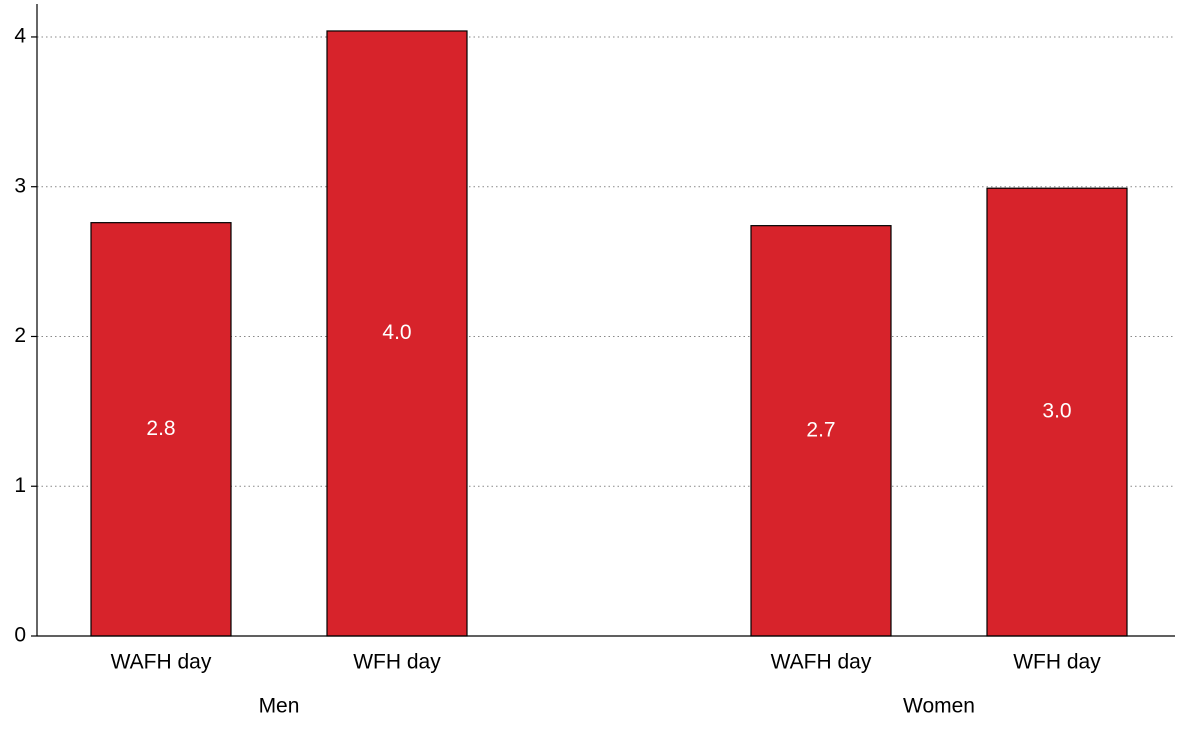  What do you see at coordinates (20, 35) in the screenshot?
I see `y-tick-label: 4` at bounding box center [20, 35].